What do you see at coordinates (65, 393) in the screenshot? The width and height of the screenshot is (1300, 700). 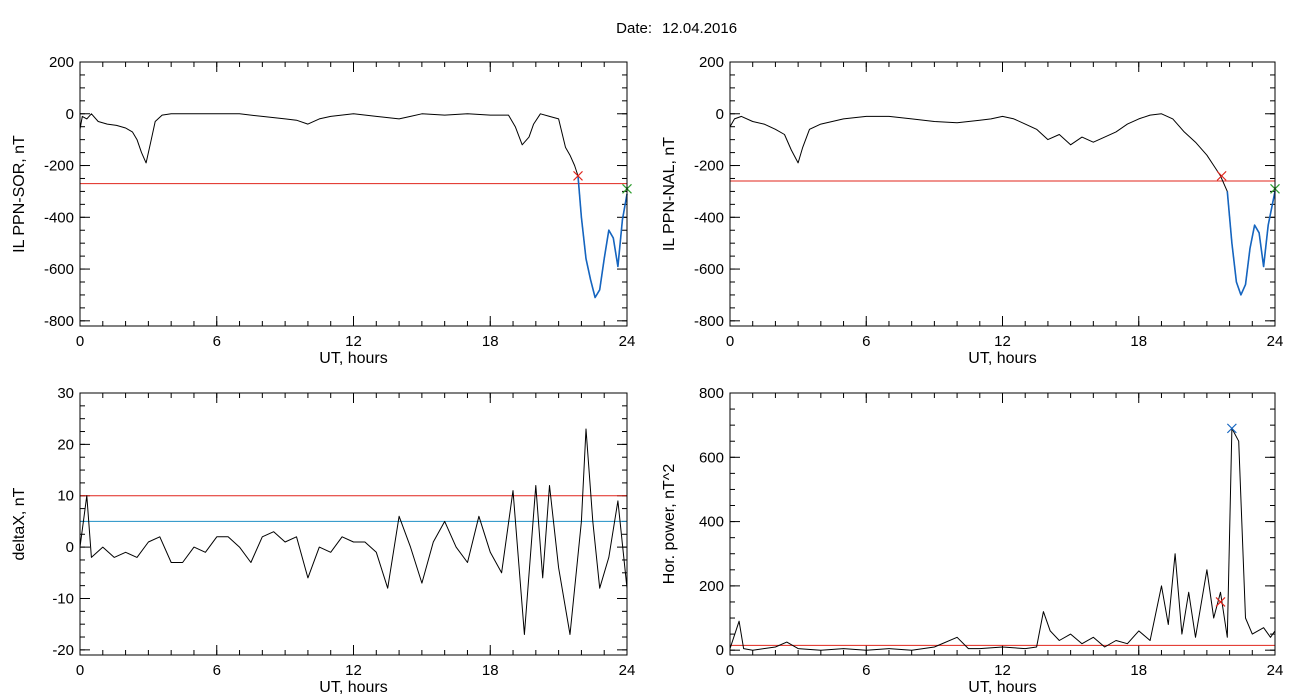 I see `y-tick-label: 30` at bounding box center [65, 393].